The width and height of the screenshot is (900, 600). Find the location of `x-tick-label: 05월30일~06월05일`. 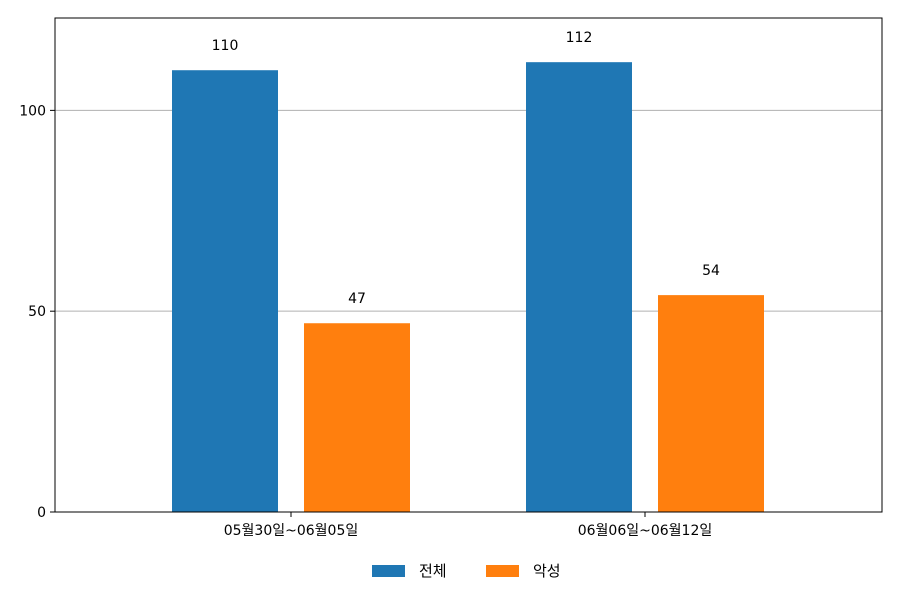

x-tick-label: 05월30일~06월05일 is located at coordinates (291, 531).